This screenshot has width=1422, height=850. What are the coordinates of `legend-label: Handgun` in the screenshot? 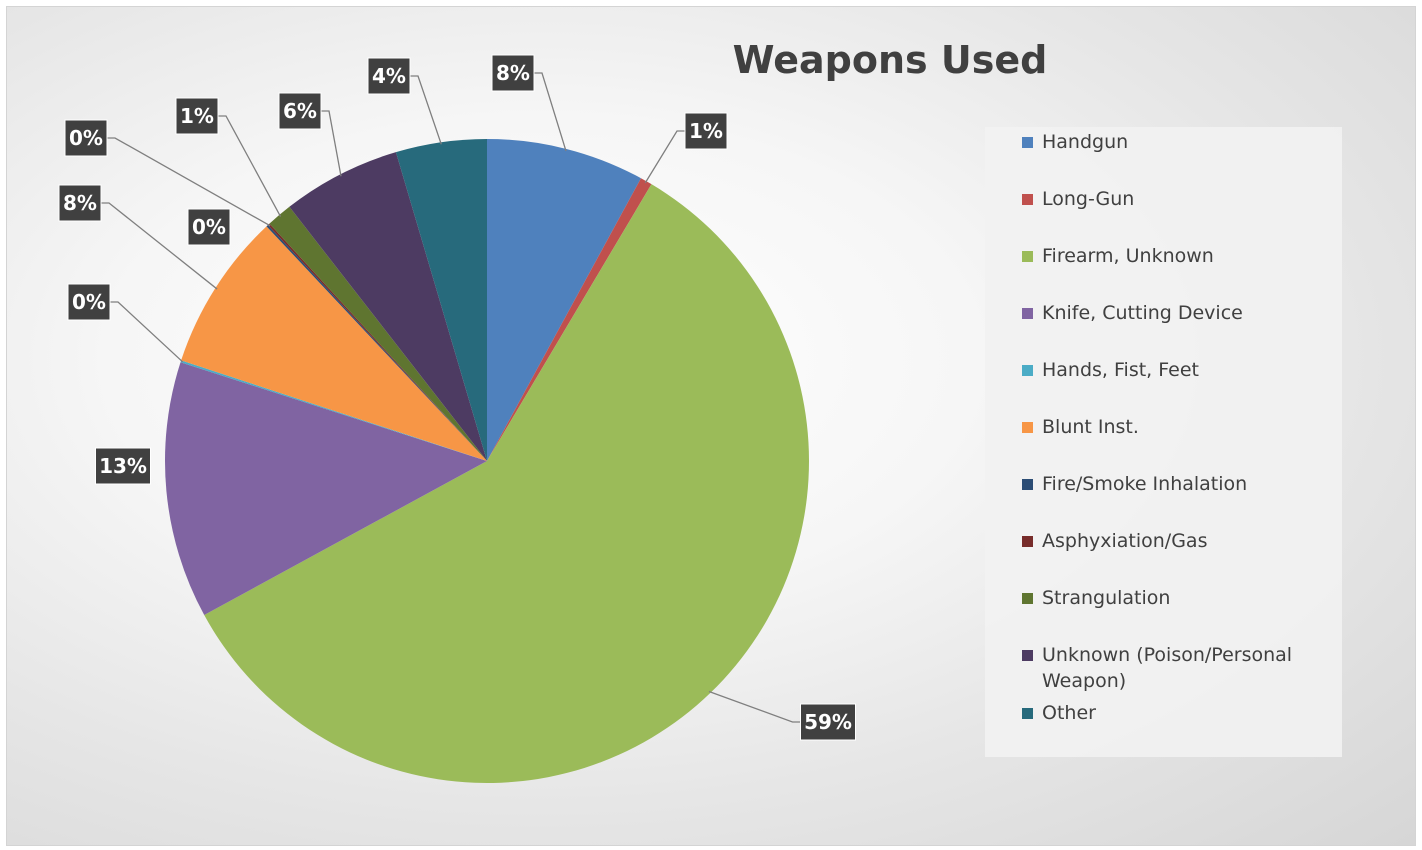 It's located at (1085, 142).